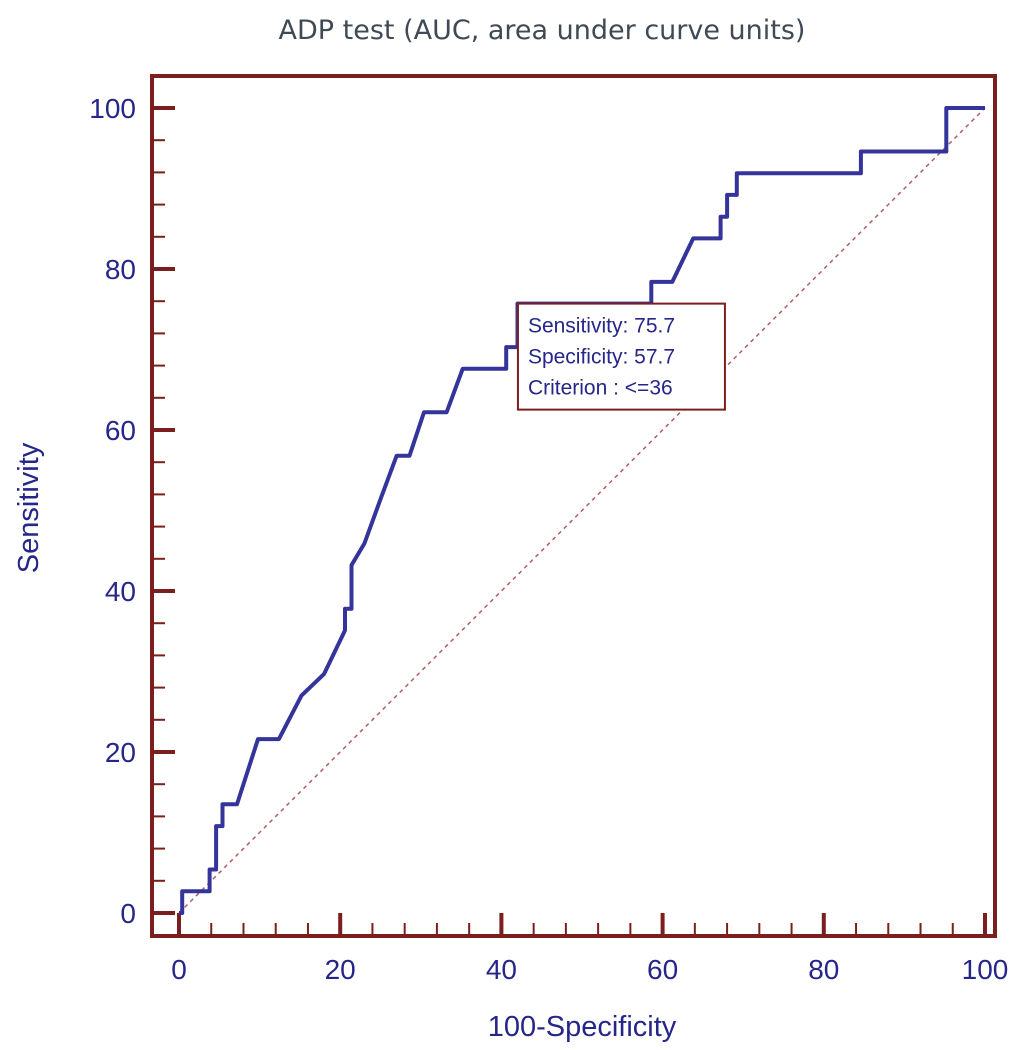 Image resolution: width=1019 pixels, height=1050 pixels. I want to click on y-axis-tick-labels: 0 20 40 60 80 100, so click(112, 511).